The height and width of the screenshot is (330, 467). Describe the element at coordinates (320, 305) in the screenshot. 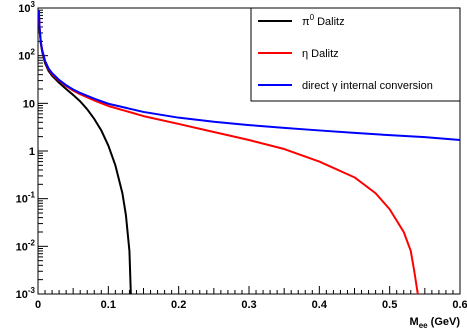

I see `x-tick-label: 0.4` at that location.